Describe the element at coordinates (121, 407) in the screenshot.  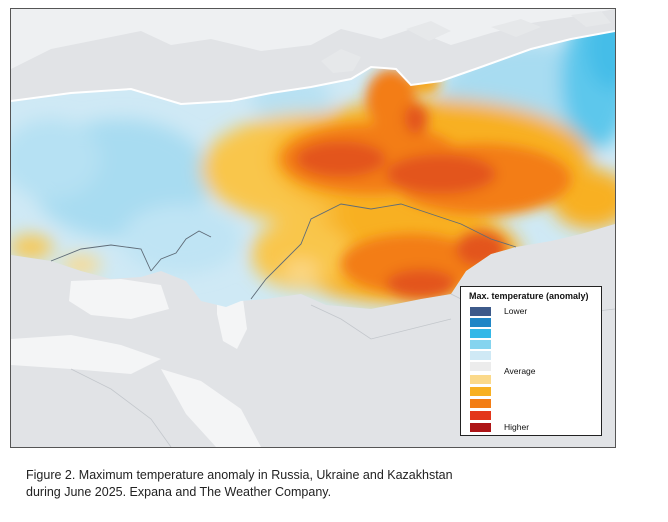
I see `middle-east-border` at that location.